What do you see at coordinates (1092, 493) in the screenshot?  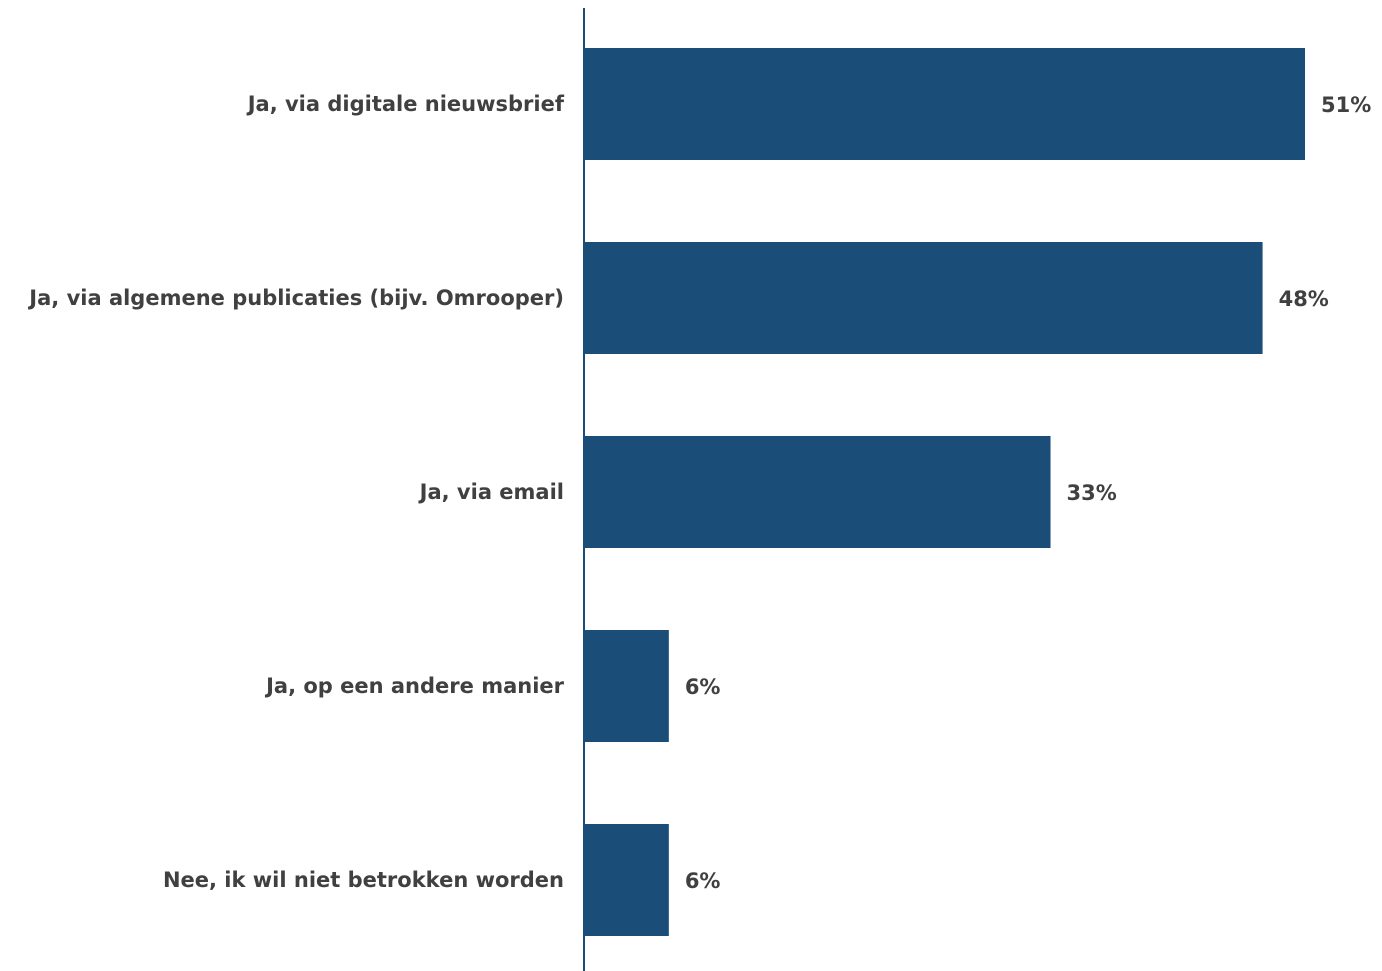 I see `value-label: 33%` at bounding box center [1092, 493].